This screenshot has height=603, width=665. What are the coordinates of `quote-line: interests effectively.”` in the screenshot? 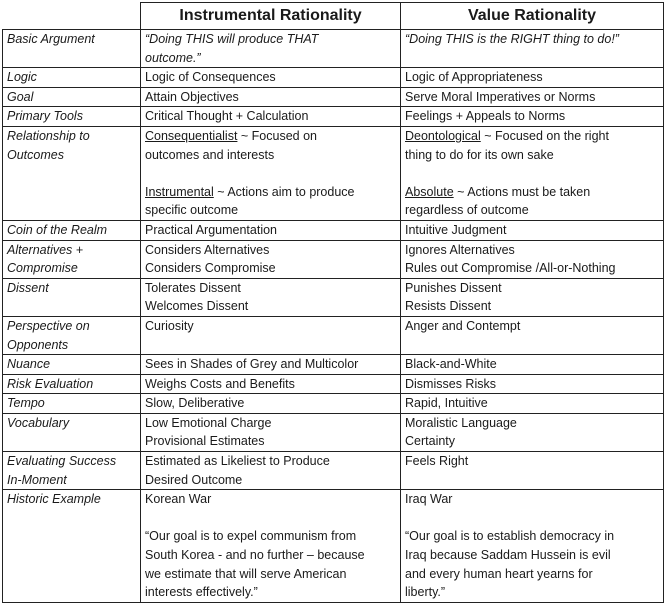 It's located at (201, 592).